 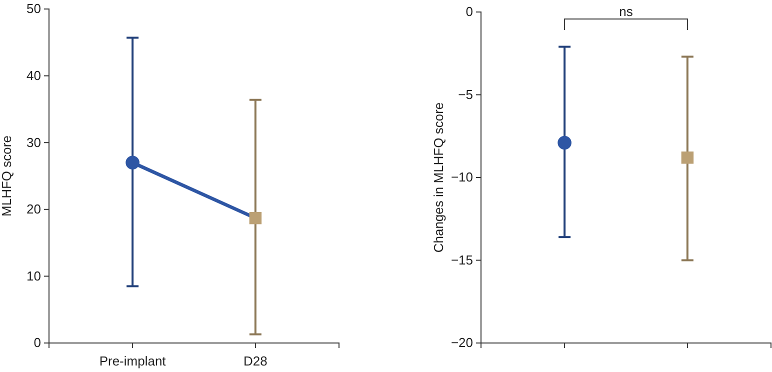 I want to click on y-tick-label: −10, so click(x=461, y=177).